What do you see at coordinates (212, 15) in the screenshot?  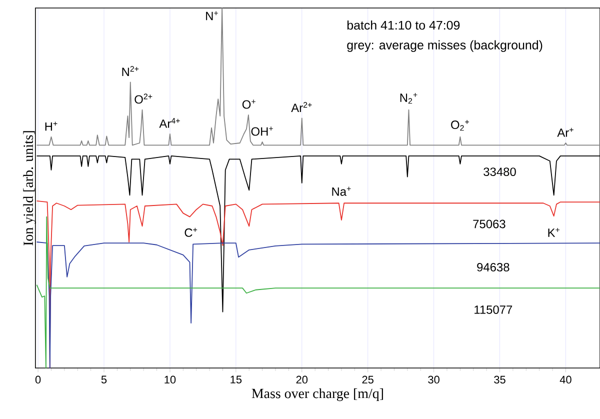 I see `annotation: N$^{+}$` at bounding box center [212, 15].